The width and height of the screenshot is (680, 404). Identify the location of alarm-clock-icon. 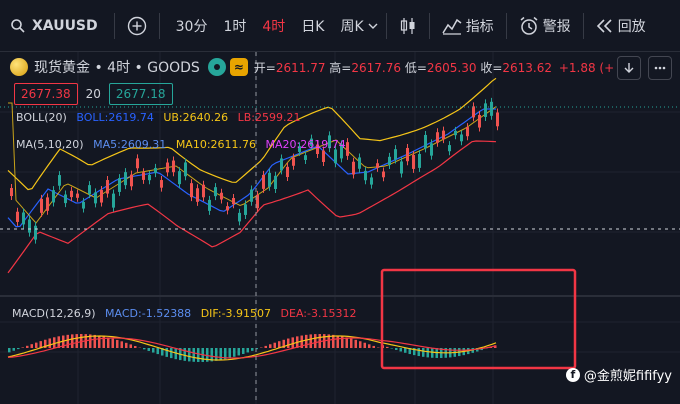
(529, 25).